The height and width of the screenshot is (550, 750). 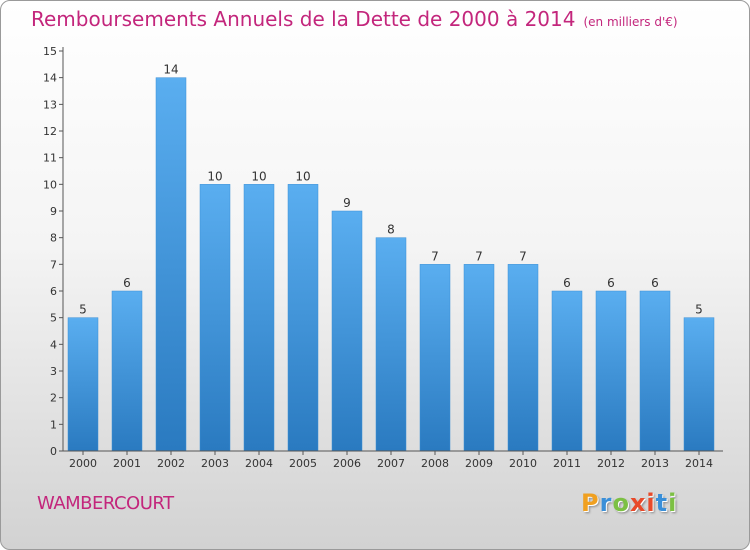 I want to click on bar-2010, so click(x=523, y=358).